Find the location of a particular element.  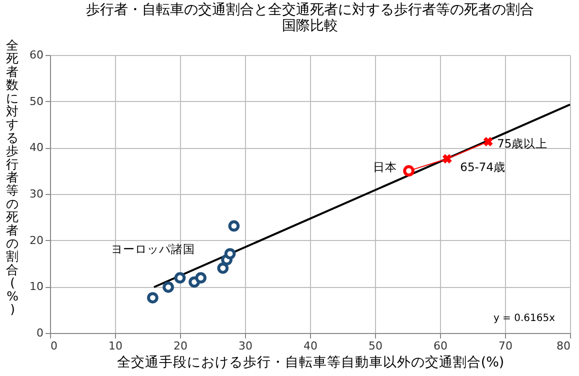

x-tick-label: 20 is located at coordinates (181, 346).